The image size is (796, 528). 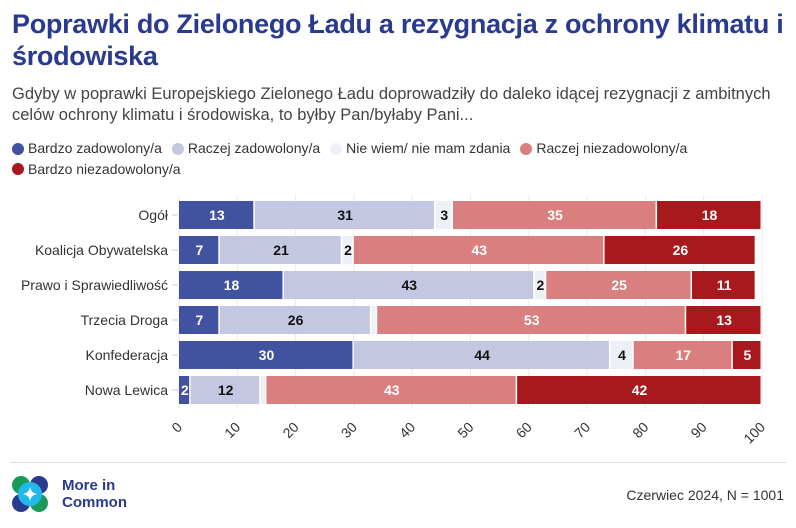 What do you see at coordinates (612, 148) in the screenshot?
I see `legend-label: Raczej niezadowolony/a` at bounding box center [612, 148].